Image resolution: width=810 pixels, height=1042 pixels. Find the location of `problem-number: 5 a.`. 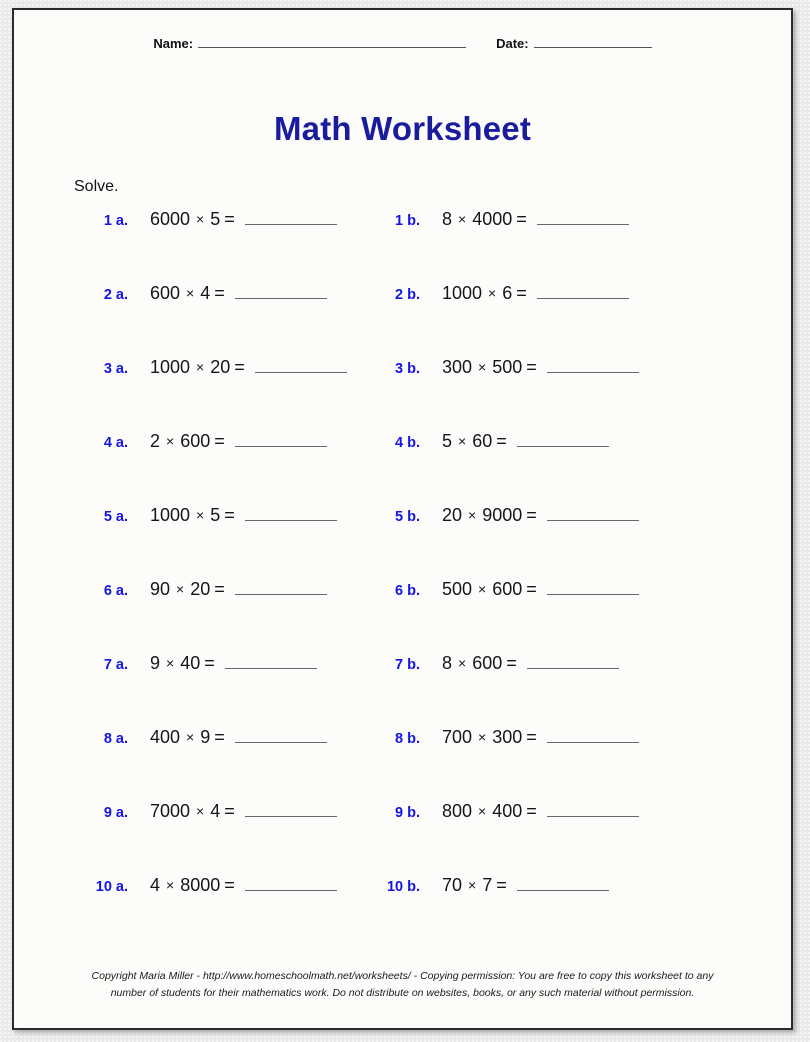

problem-number: 5 a. is located at coordinates (115, 517).